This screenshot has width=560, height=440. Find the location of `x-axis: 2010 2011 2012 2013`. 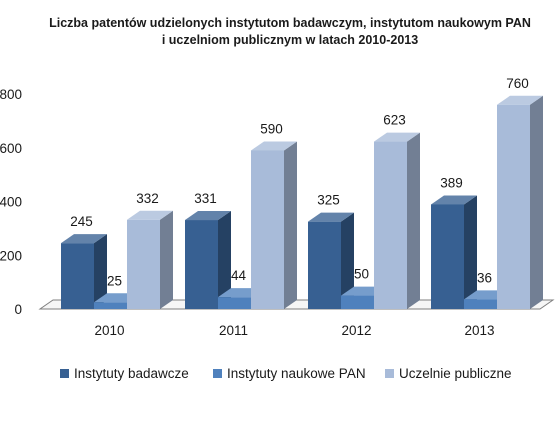

x-axis: 2010 2011 2012 2013 is located at coordinates (294, 330).